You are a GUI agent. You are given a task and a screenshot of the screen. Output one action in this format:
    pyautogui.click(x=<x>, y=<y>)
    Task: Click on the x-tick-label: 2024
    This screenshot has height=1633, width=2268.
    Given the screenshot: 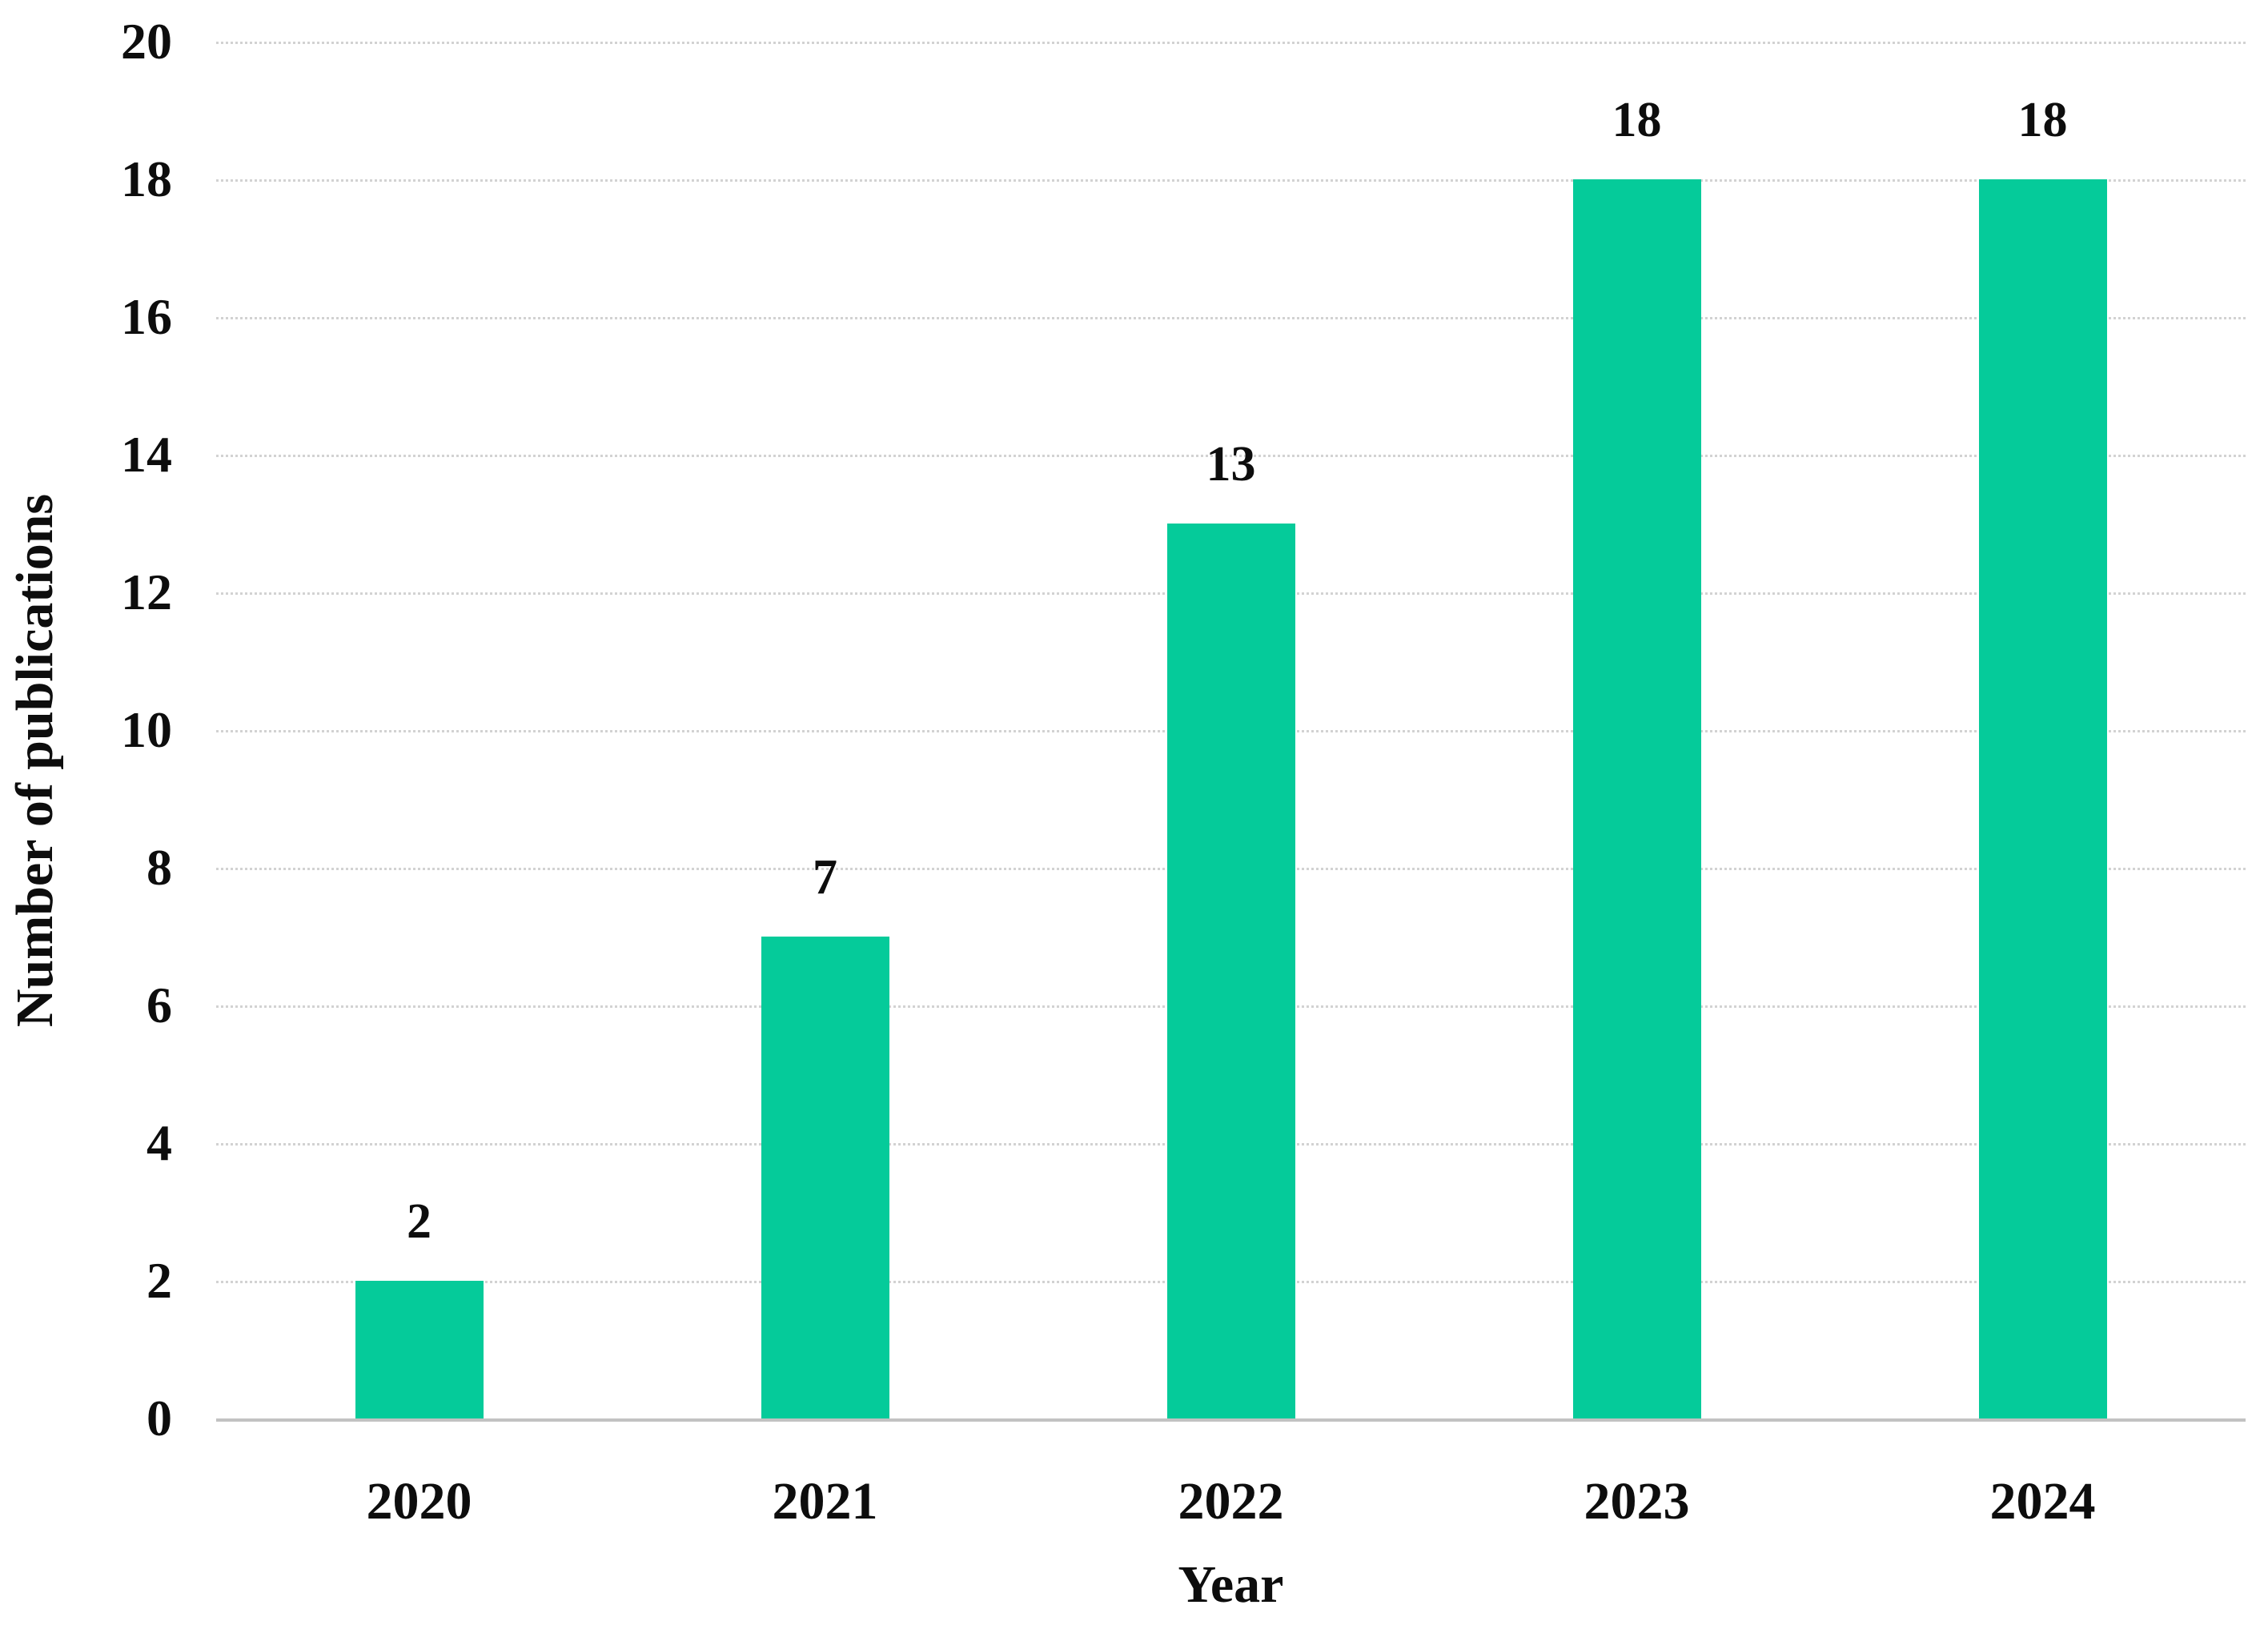 What is the action you would take?
    pyautogui.click(x=2042, y=1501)
    